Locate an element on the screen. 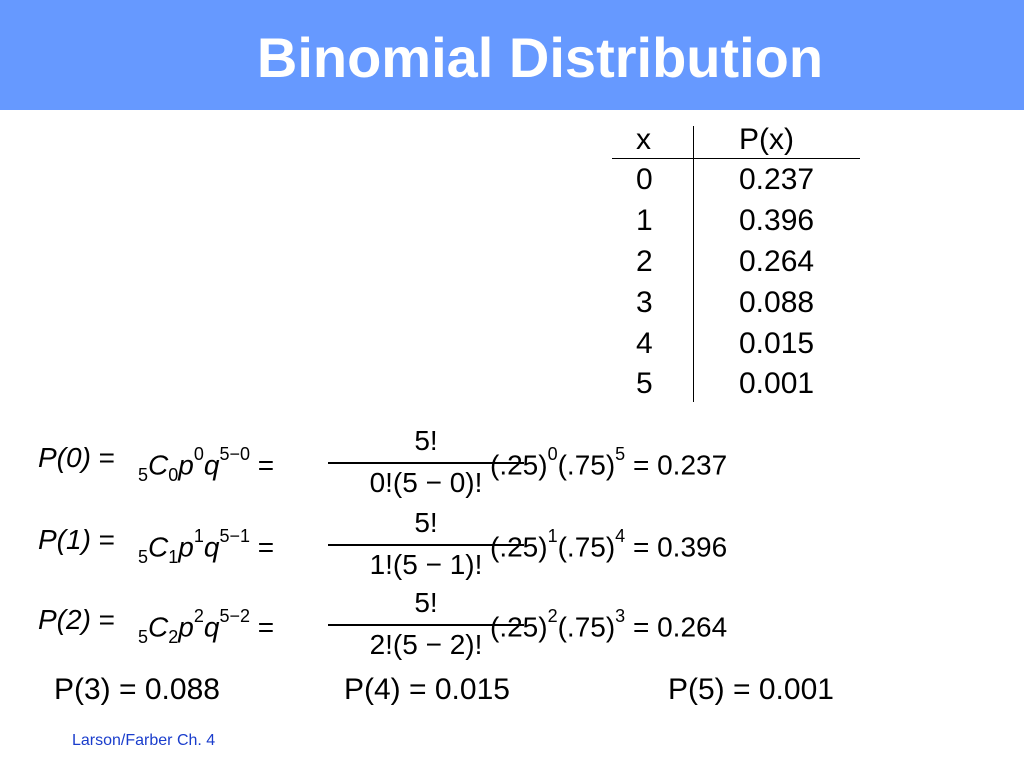 The width and height of the screenshot is (1024, 768). formula-fraction: 5! 2!(5 − 2)! is located at coordinates (426, 627).